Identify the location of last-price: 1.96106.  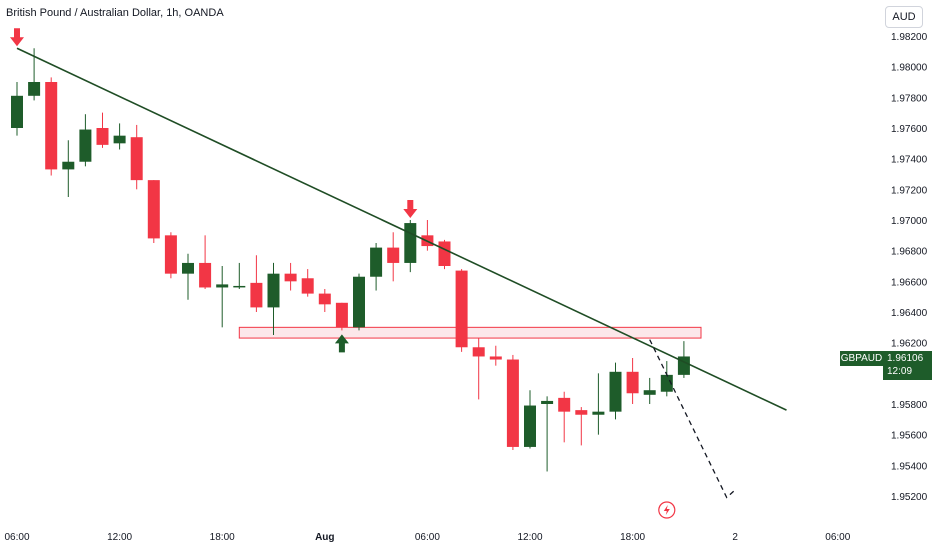
(905, 358).